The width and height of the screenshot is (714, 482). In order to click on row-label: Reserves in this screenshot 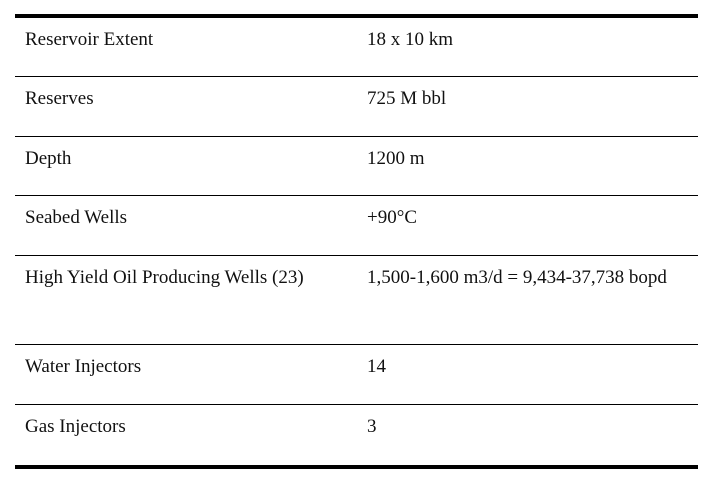, I will do `click(59, 98)`.